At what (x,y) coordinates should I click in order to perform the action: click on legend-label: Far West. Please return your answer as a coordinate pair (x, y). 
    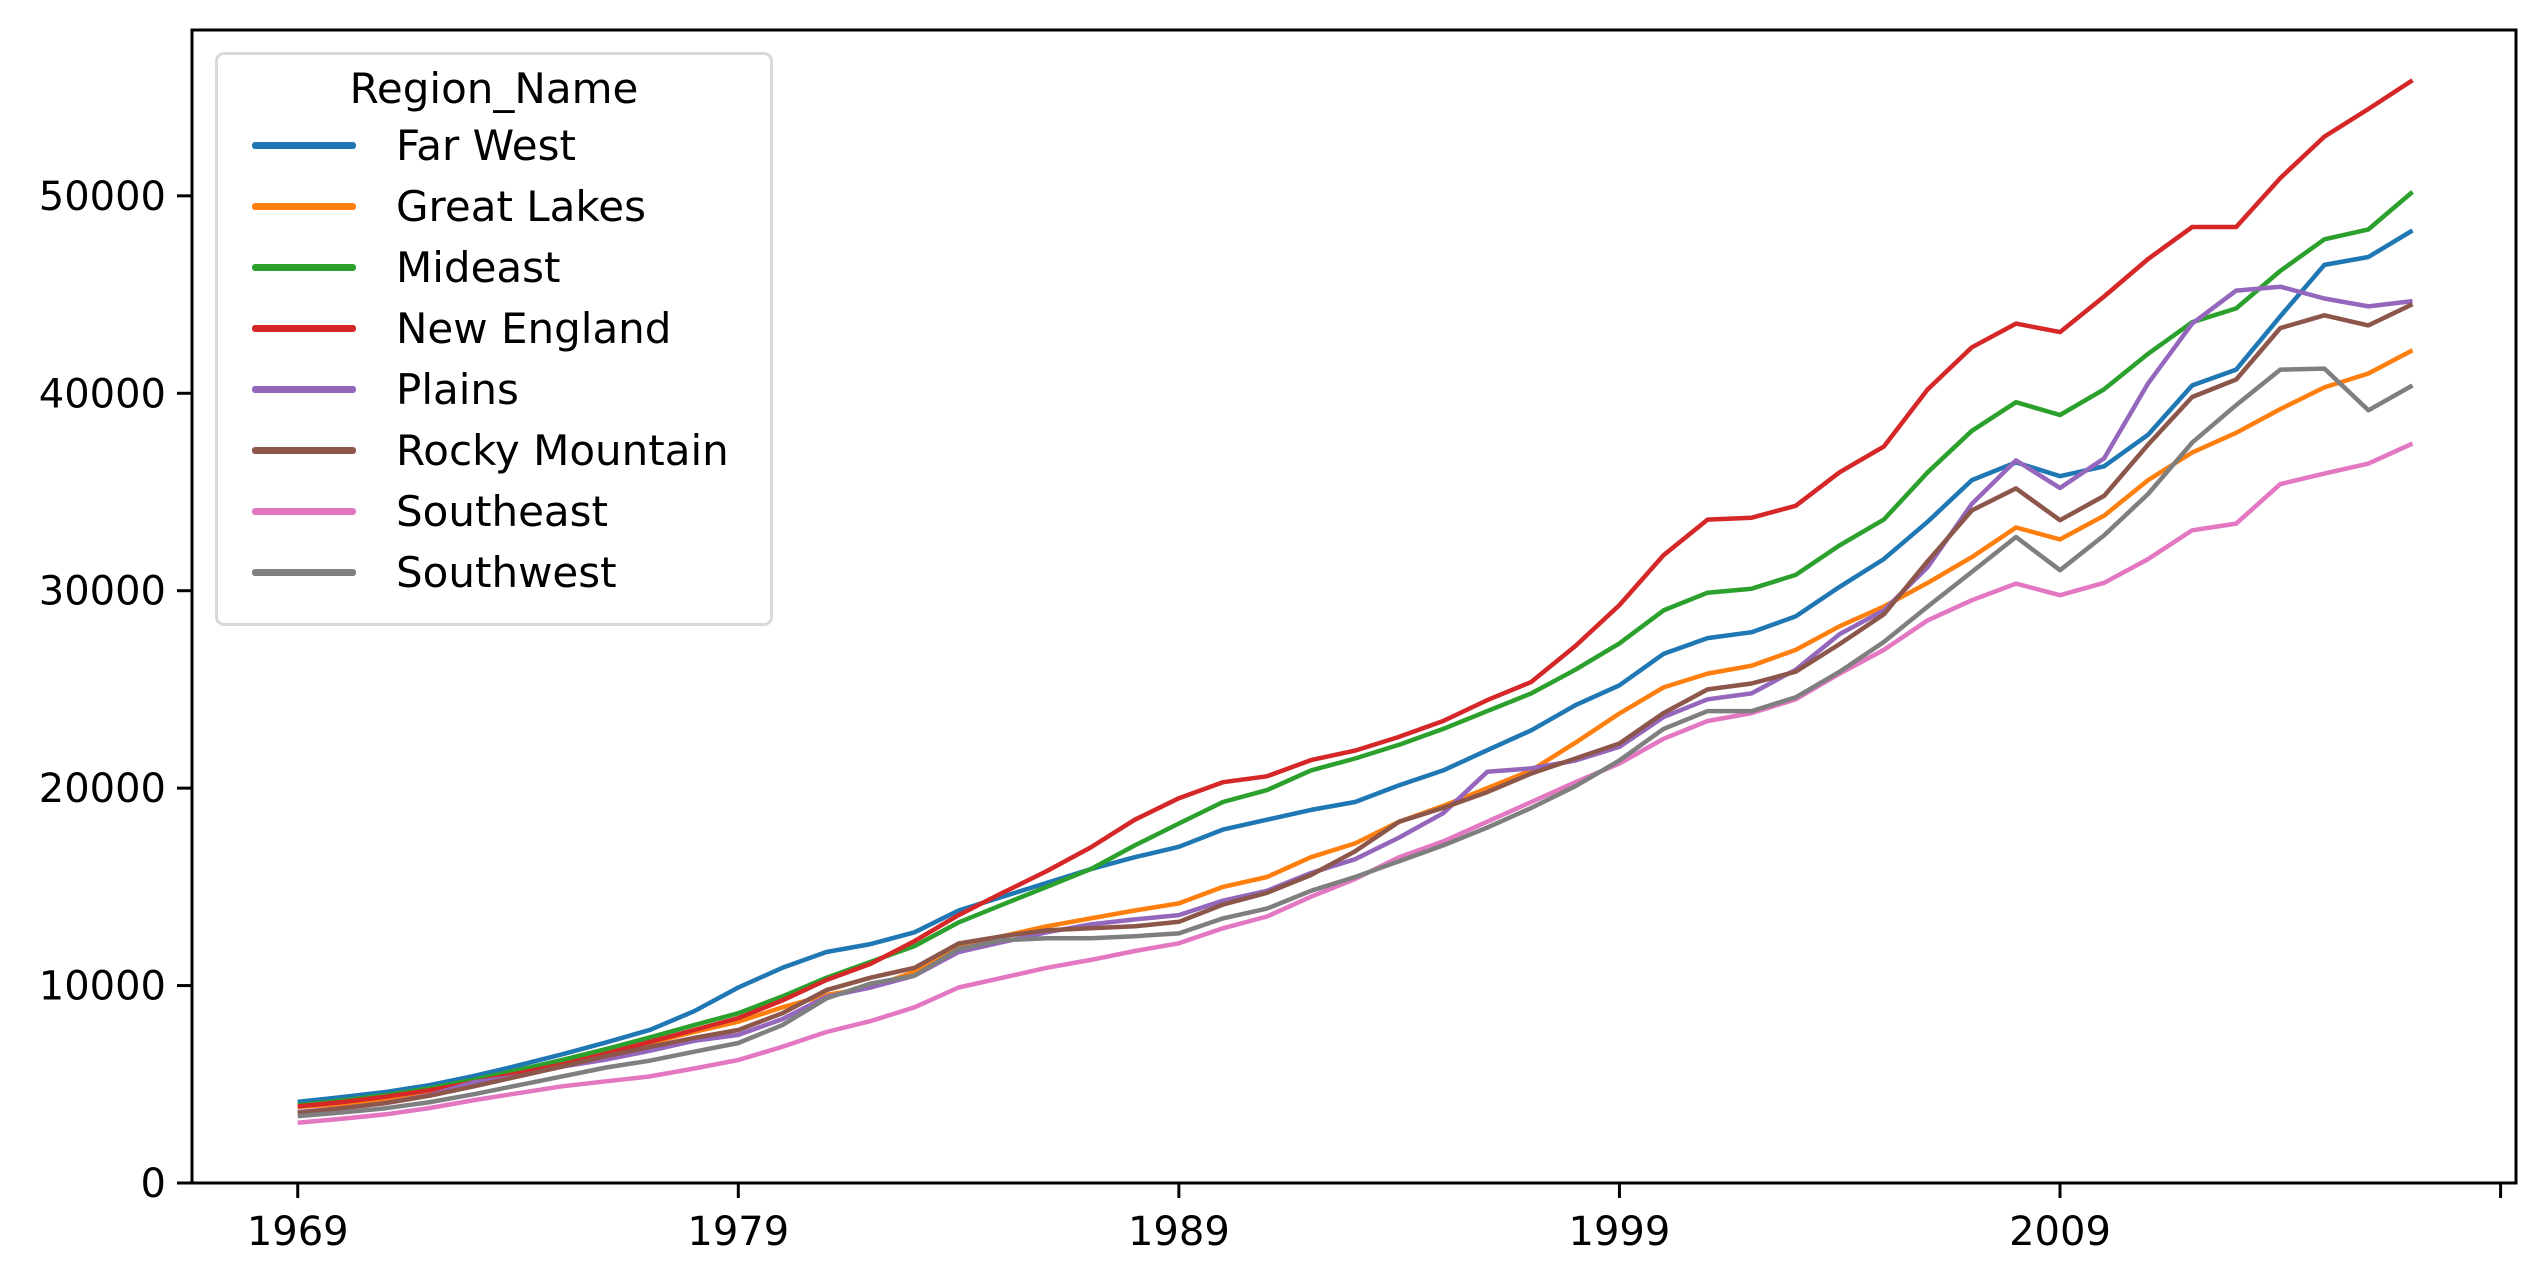
    Looking at the image, I should click on (486, 145).